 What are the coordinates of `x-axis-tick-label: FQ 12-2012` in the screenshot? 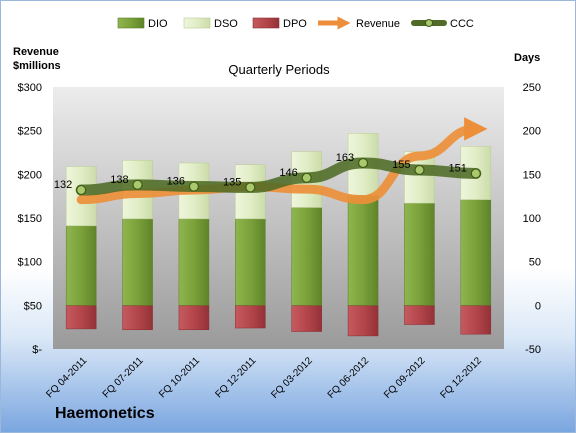 It's located at (461, 378).